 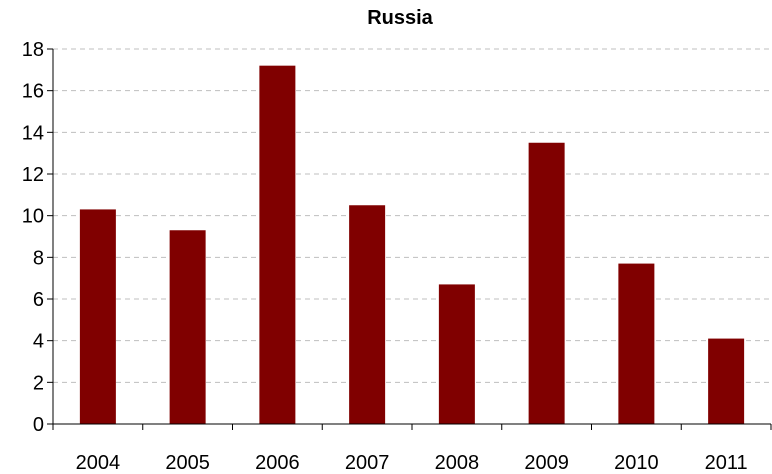 What do you see at coordinates (187, 463) in the screenshot?
I see `x-tick-label-2005: 2005` at bounding box center [187, 463].